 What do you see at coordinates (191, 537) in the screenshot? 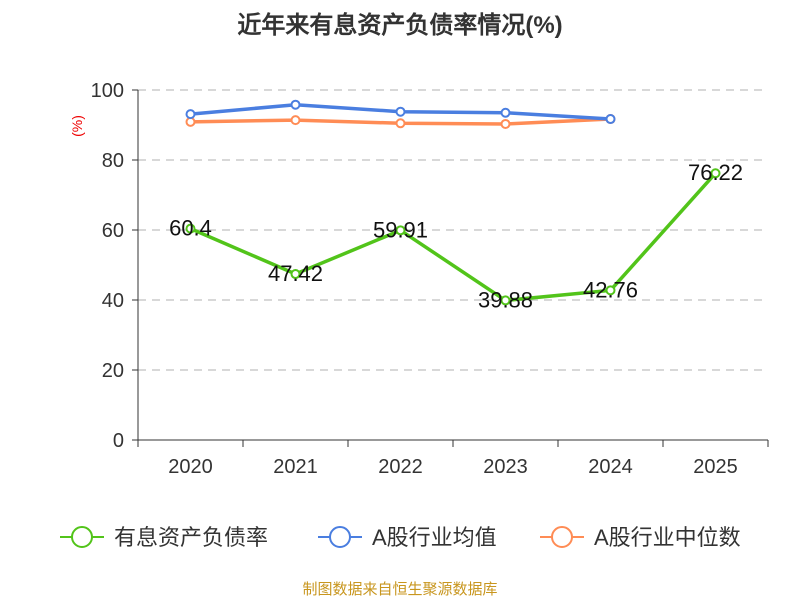
I see `legend-label: 有息资产负债率` at bounding box center [191, 537].